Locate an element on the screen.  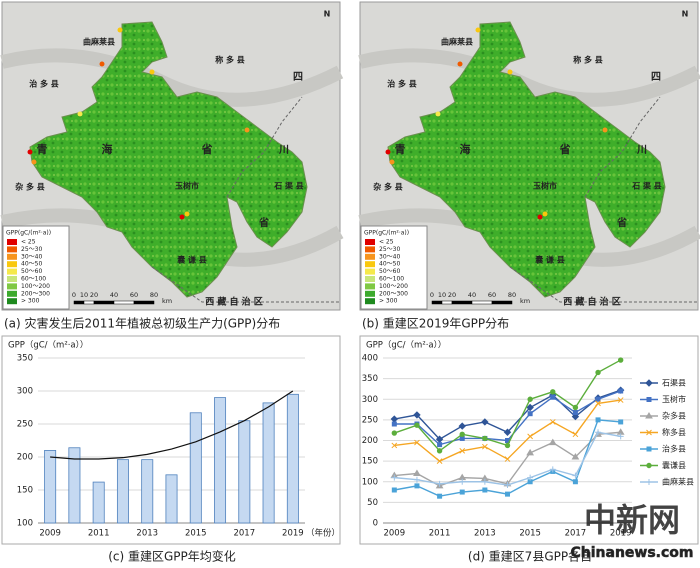
y-tick-label: 250 is located at coordinates (370, 420).